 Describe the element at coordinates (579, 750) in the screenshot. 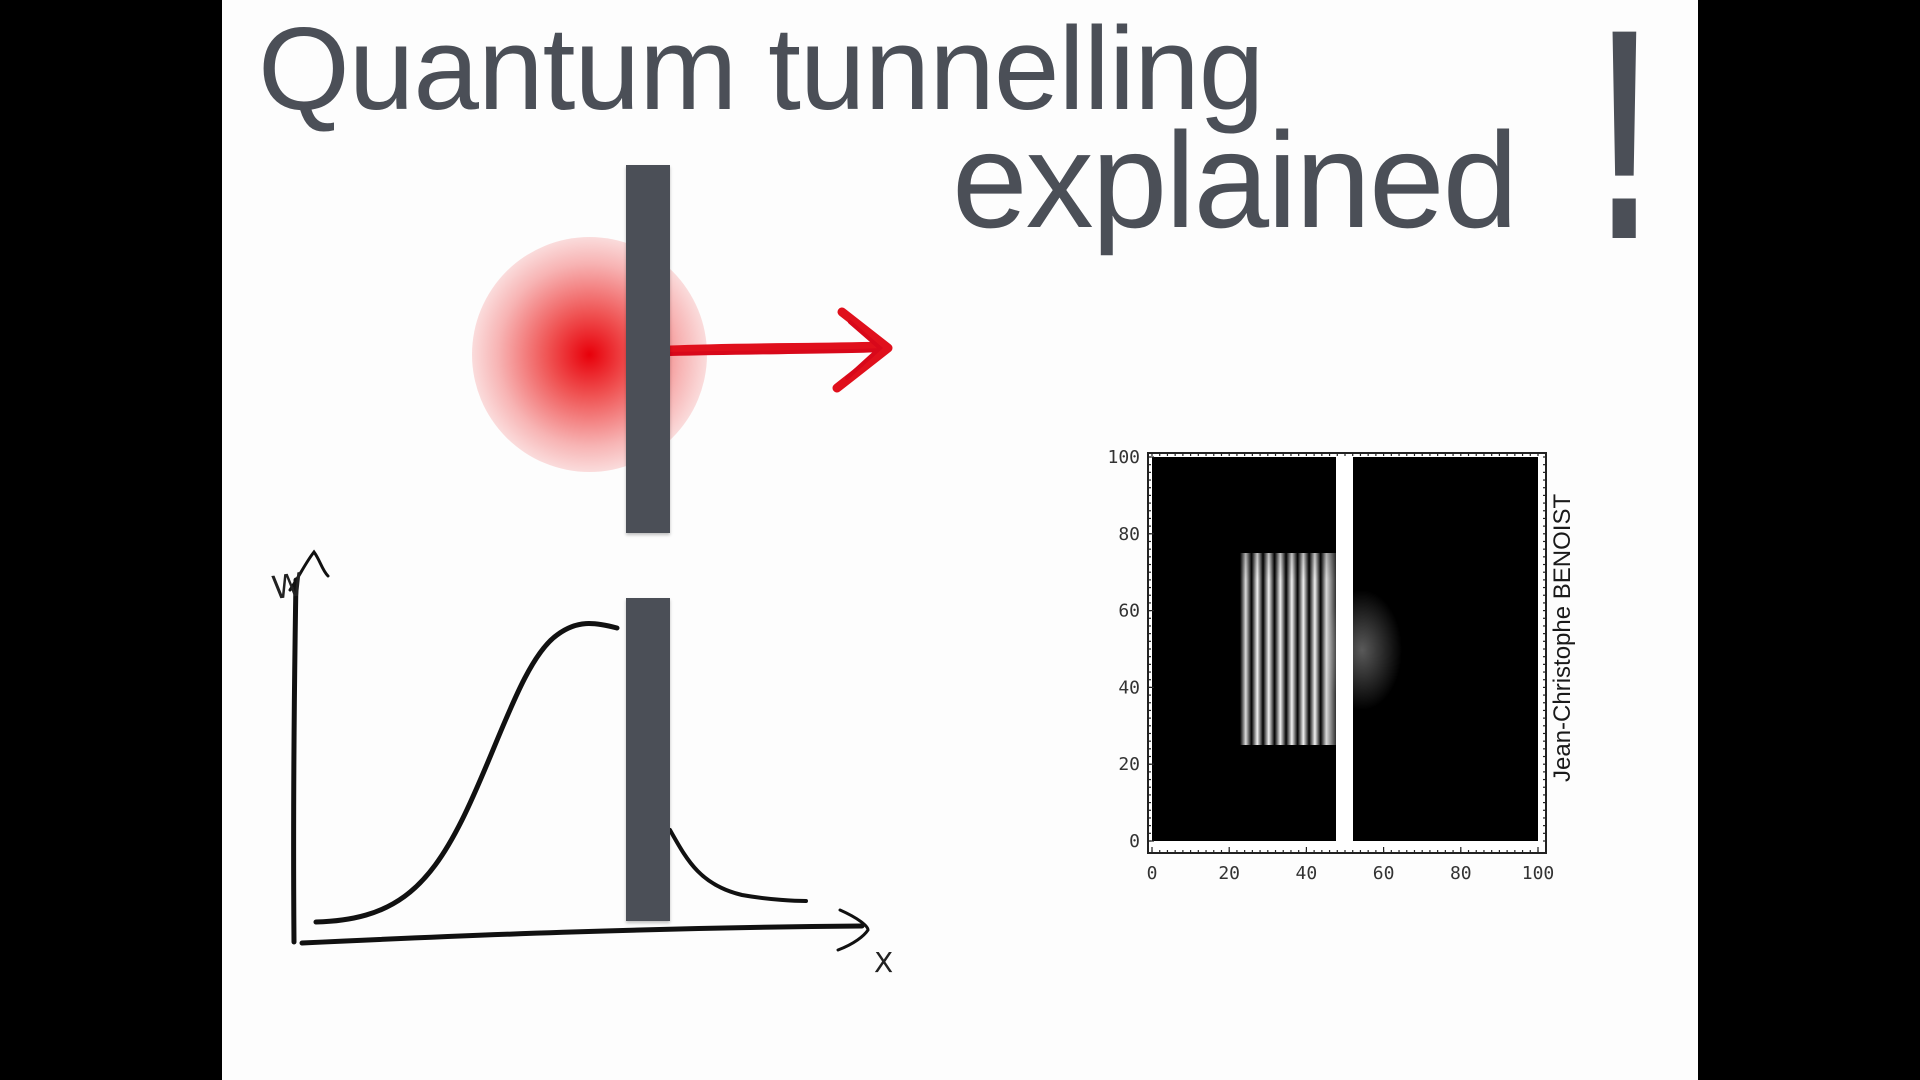

I see `sketch-axes` at that location.